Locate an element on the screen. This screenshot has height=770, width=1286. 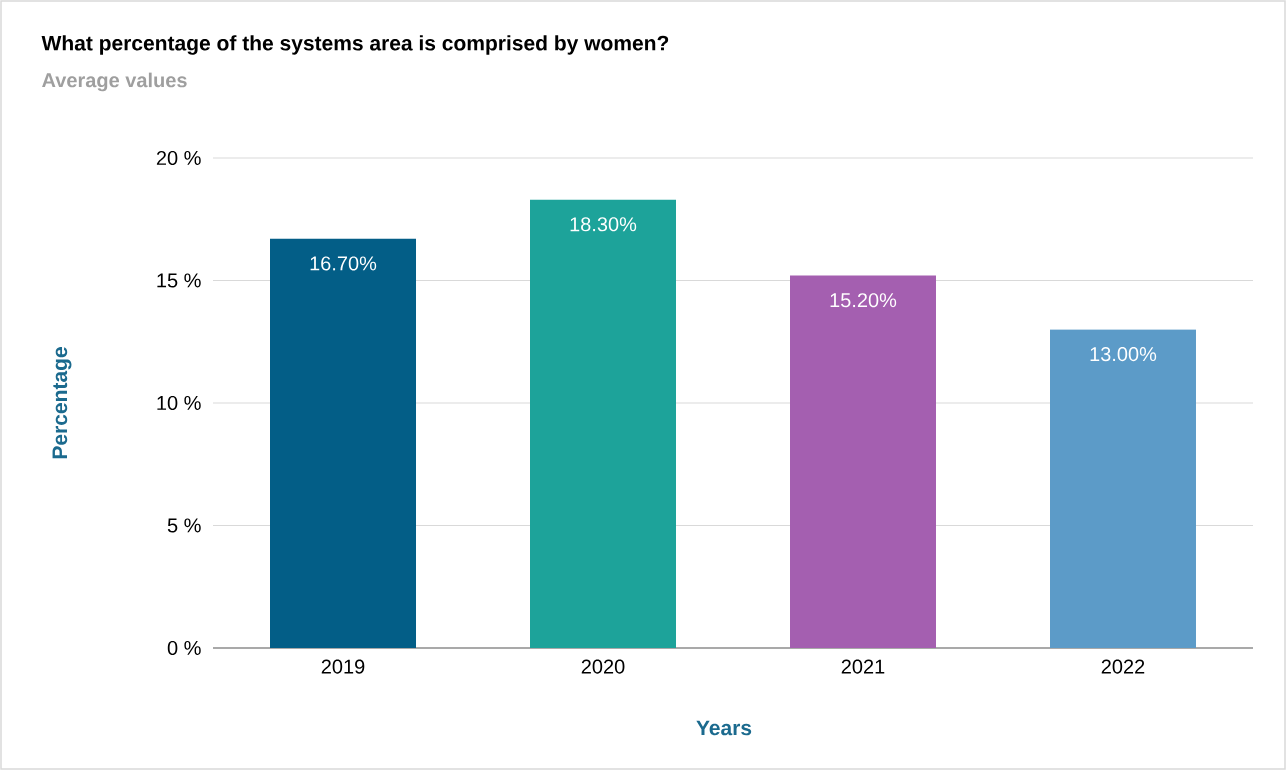
x-tick-label: 2022 is located at coordinates (1123, 666).